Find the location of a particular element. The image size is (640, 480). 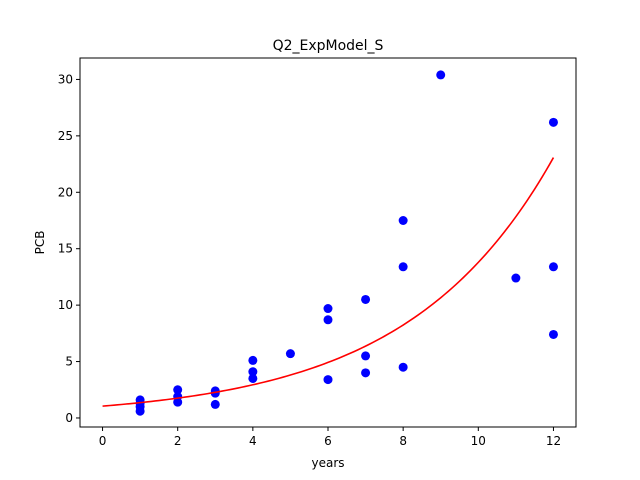

y-axis-label: PCB is located at coordinates (40, 243).